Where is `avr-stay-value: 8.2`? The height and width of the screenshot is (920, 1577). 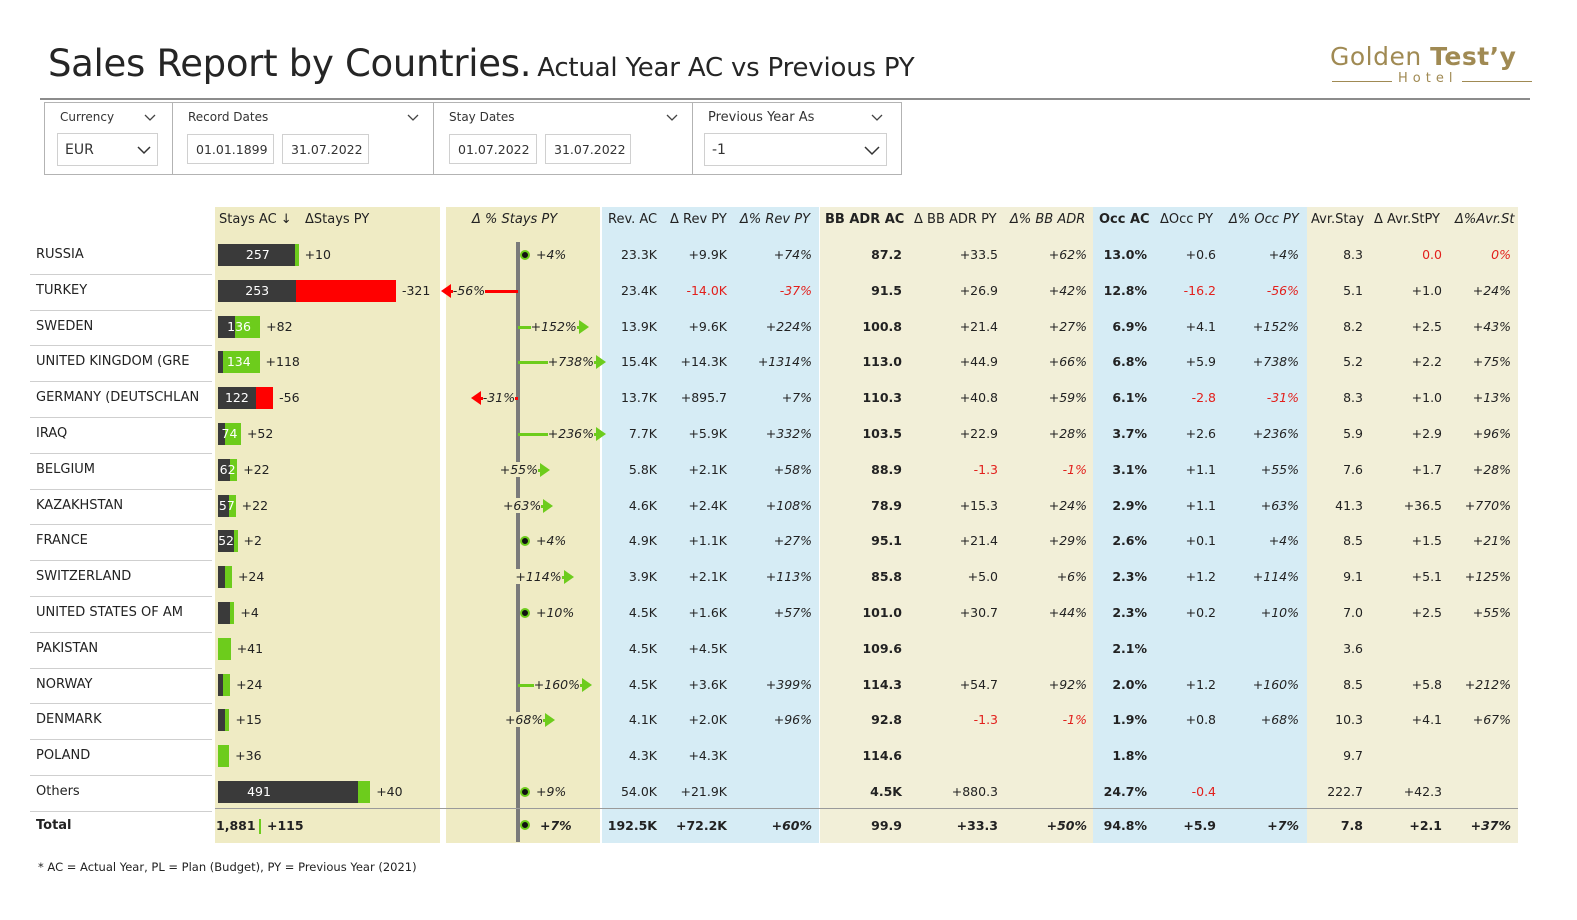
avr-stay-value: 8.2 is located at coordinates (1353, 326).